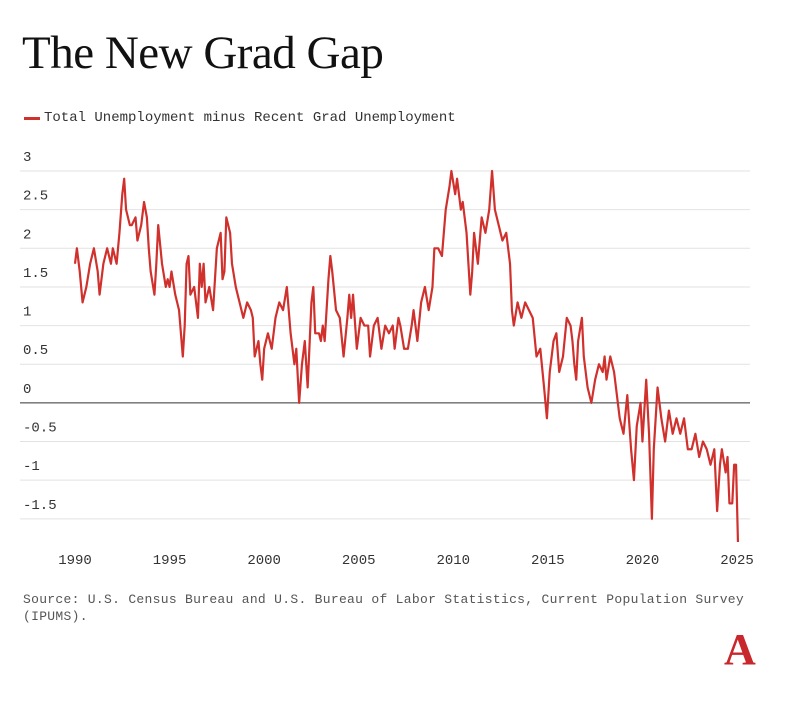  I want to click on logo: A, so click(740, 649).